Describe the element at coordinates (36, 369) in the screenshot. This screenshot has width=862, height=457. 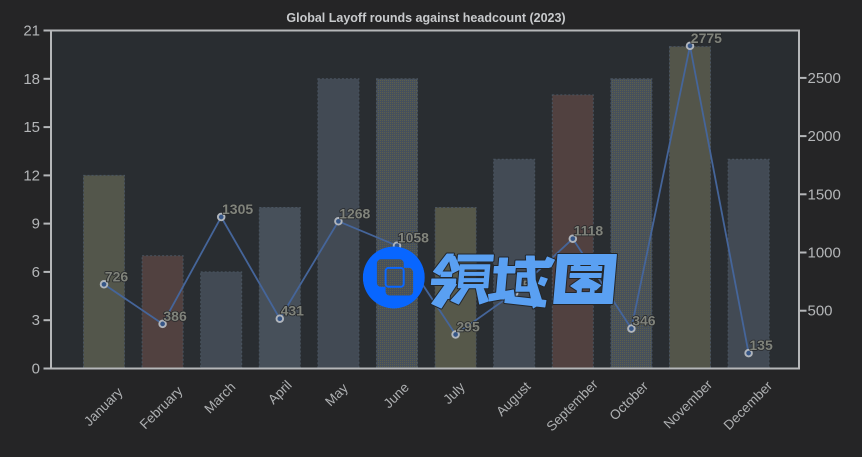
I see `svg-text: 0` at that location.